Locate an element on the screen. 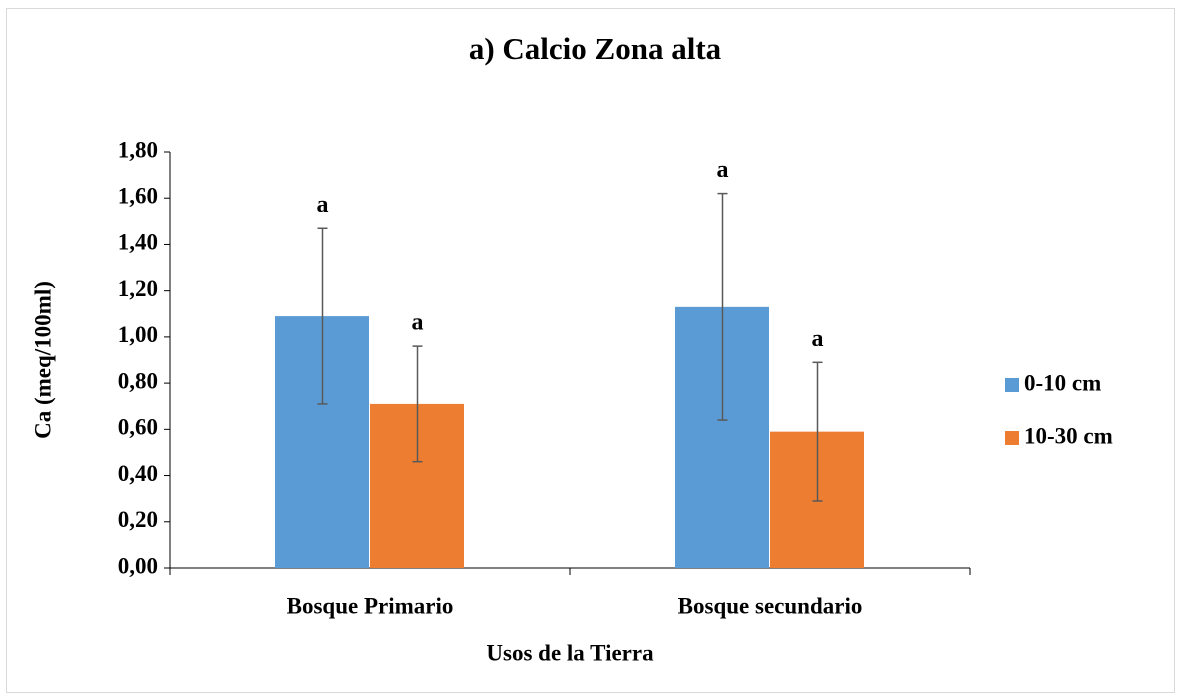 This screenshot has width=1181, height=698. legend-label: 0-10 cm is located at coordinates (1062, 382).